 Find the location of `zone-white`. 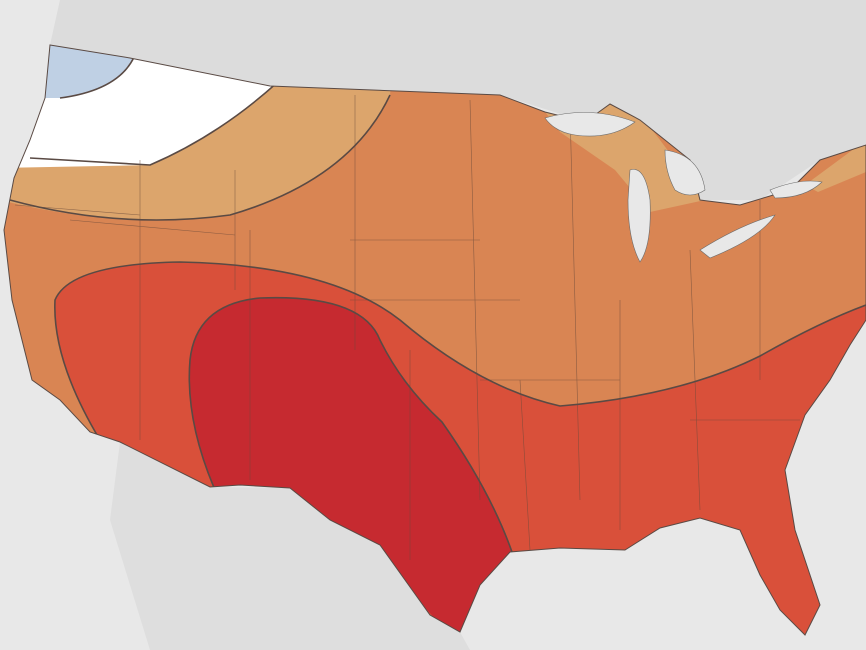

zone-white is located at coordinates (142, 106).